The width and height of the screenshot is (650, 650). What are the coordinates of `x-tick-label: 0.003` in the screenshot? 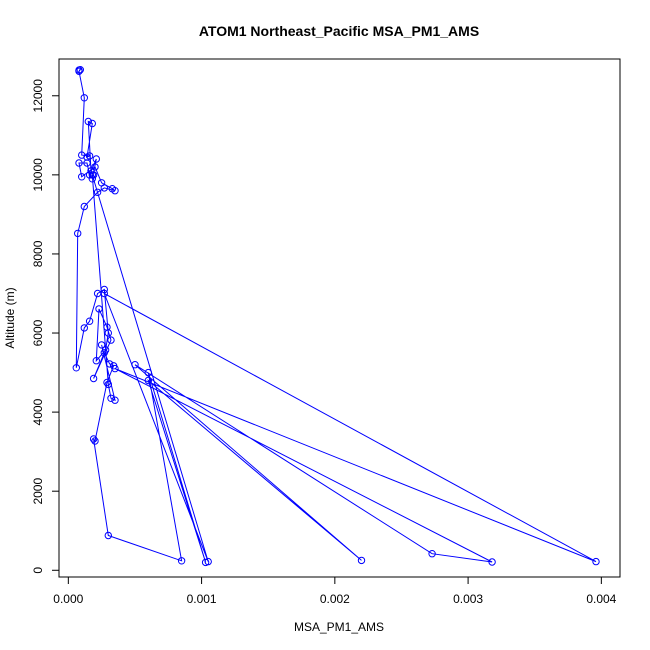 It's located at (468, 599).